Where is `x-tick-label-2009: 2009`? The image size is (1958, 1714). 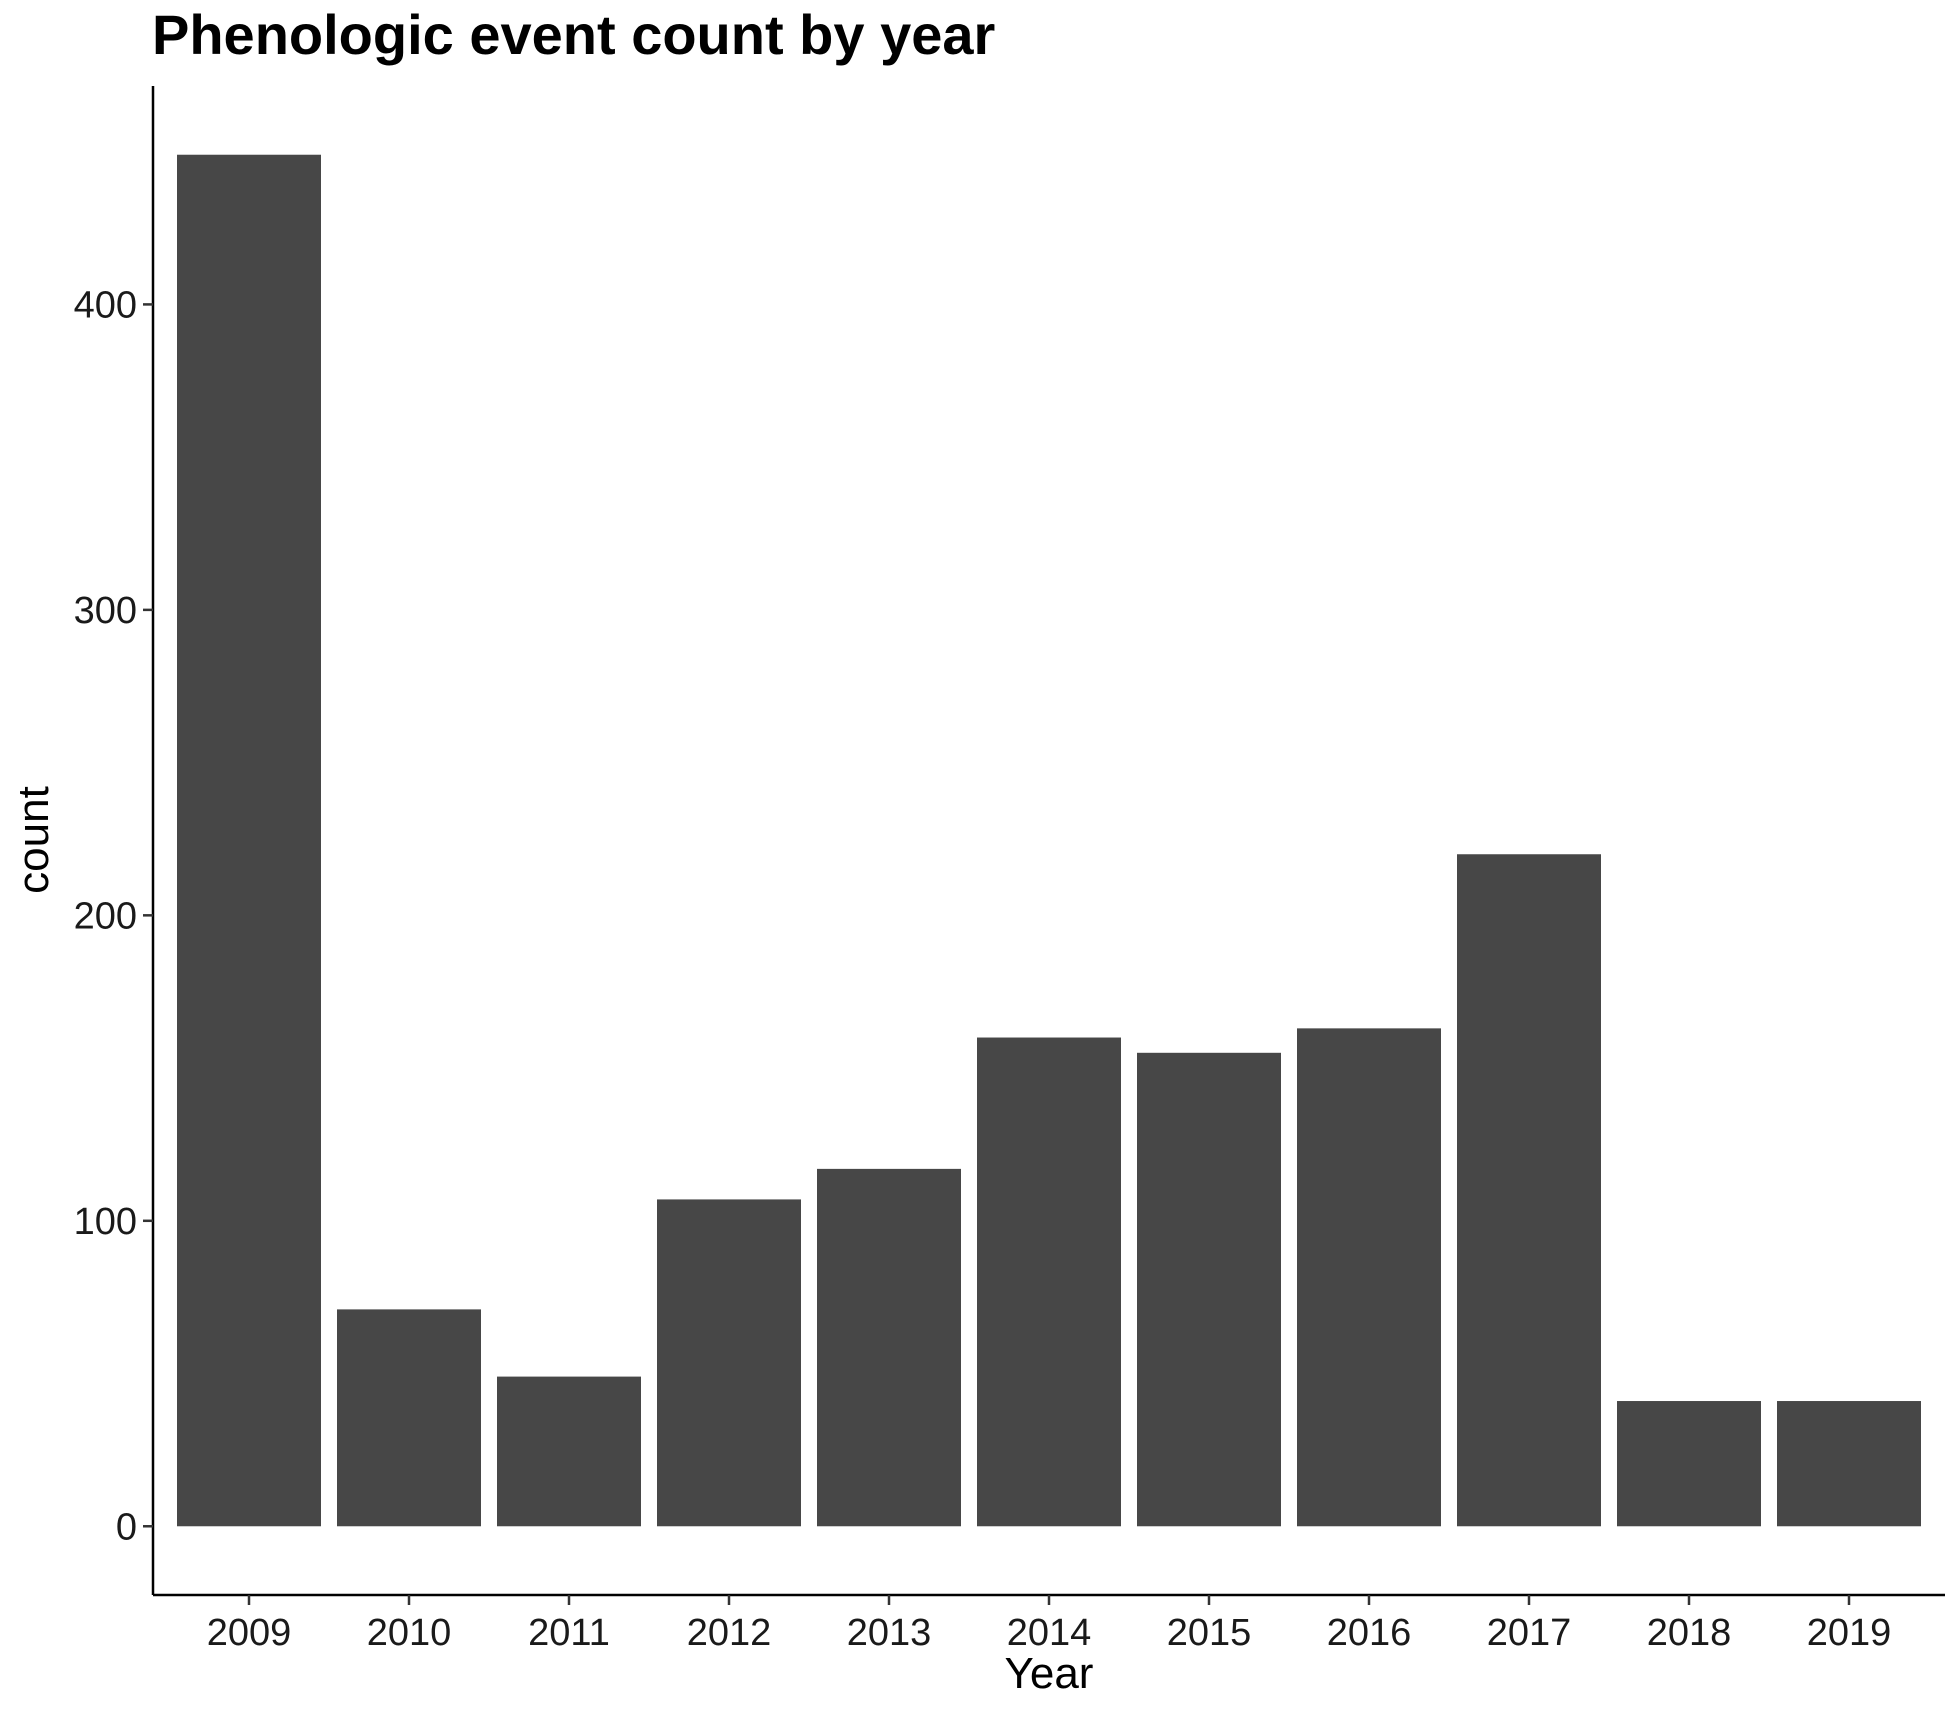
x-tick-label-2009: 2009 is located at coordinates (249, 1633).